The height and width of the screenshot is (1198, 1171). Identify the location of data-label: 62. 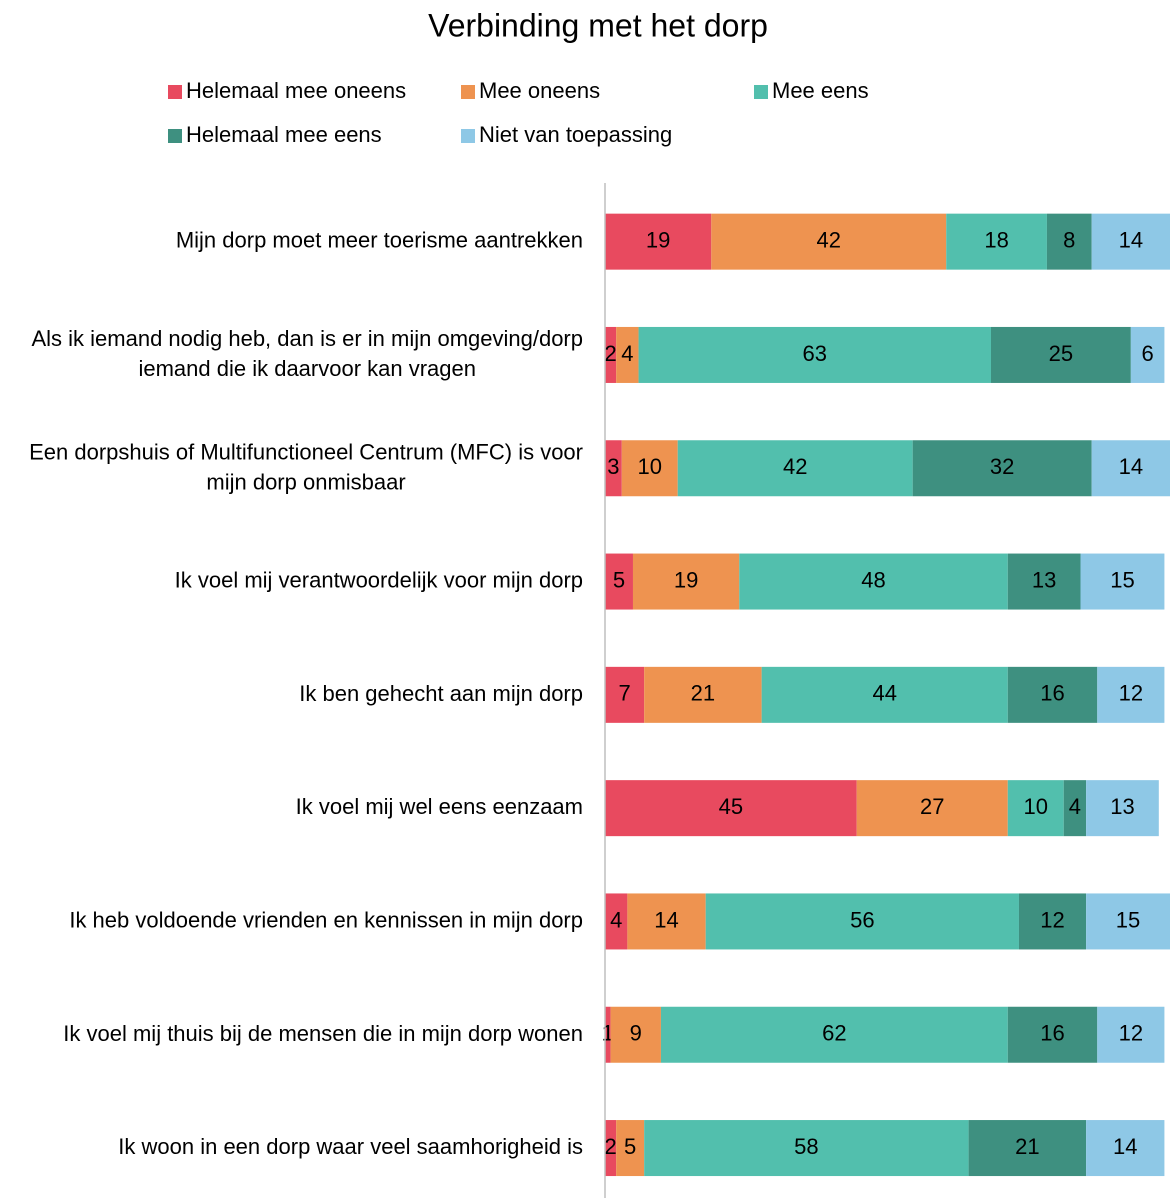
(834, 1033).